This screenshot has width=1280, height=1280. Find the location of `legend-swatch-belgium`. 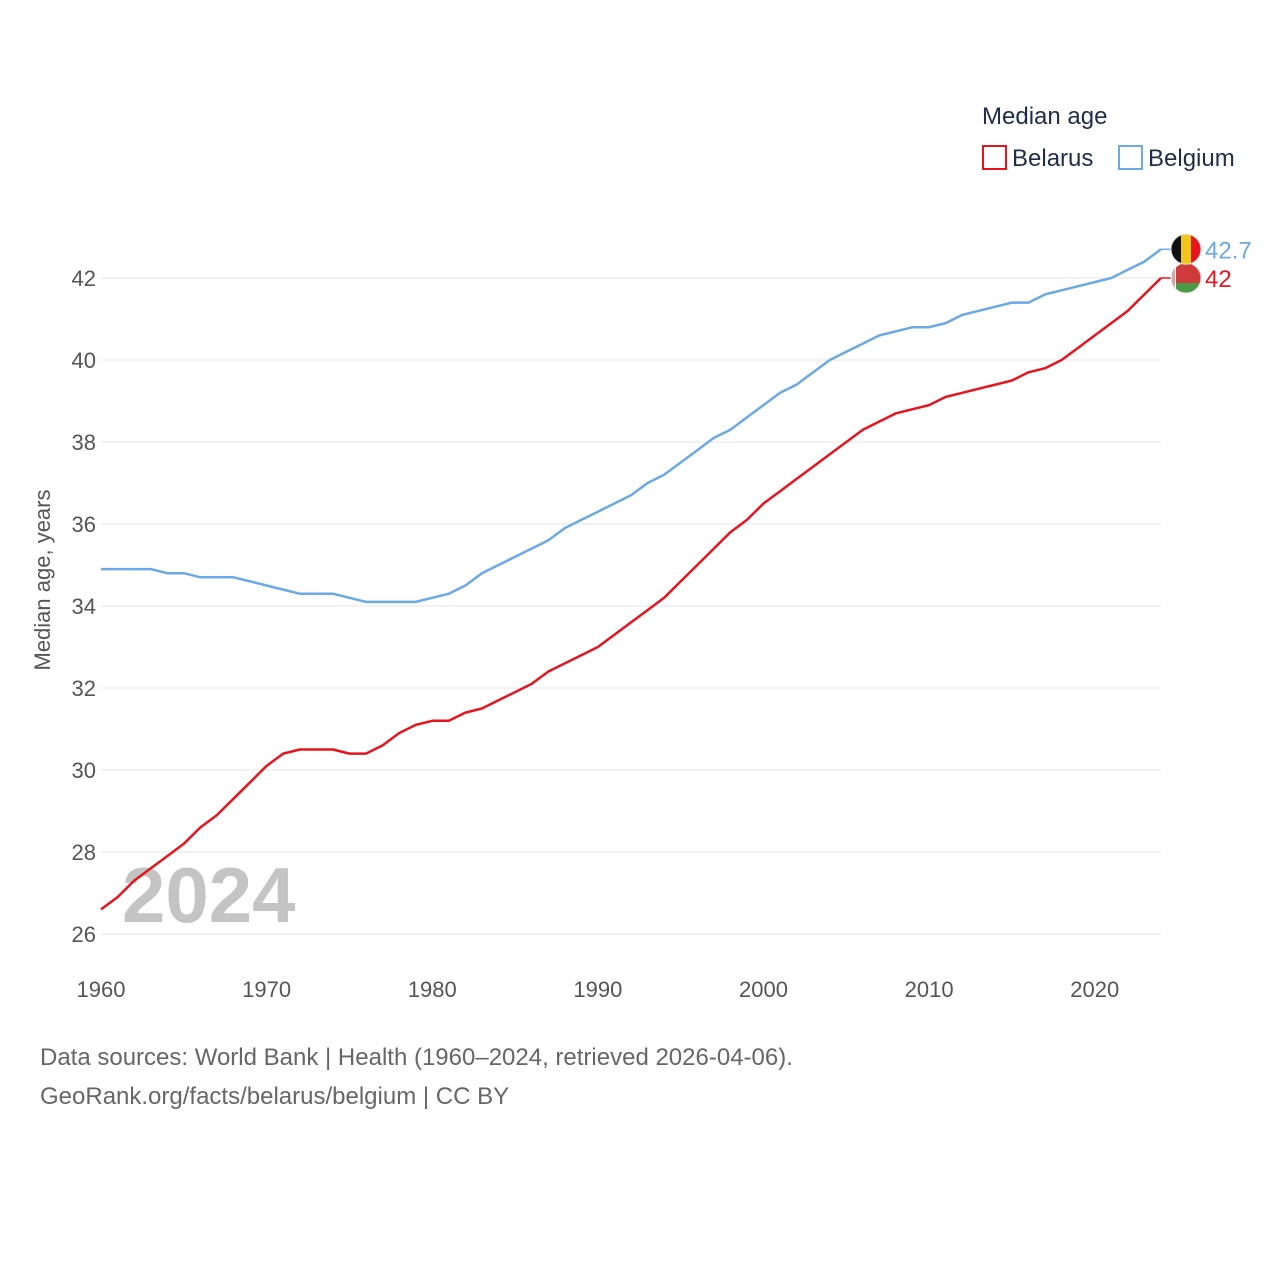

legend-swatch-belgium is located at coordinates (1130, 157).